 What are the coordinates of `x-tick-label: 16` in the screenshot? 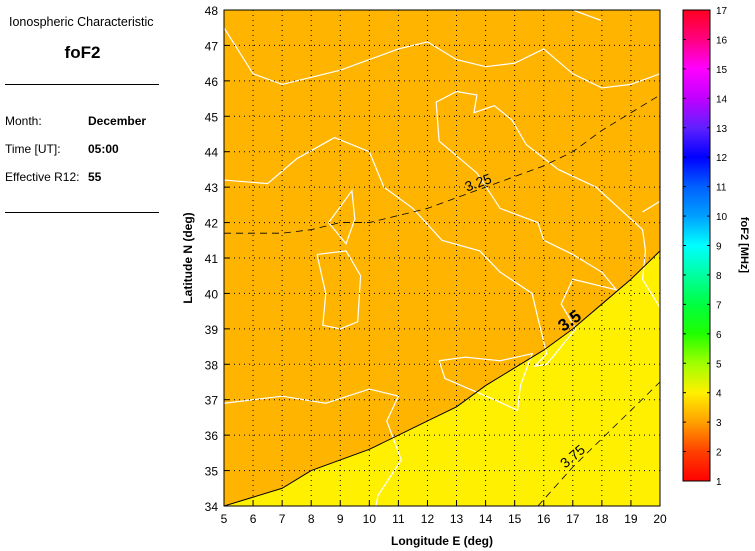 It's located at (544, 519).